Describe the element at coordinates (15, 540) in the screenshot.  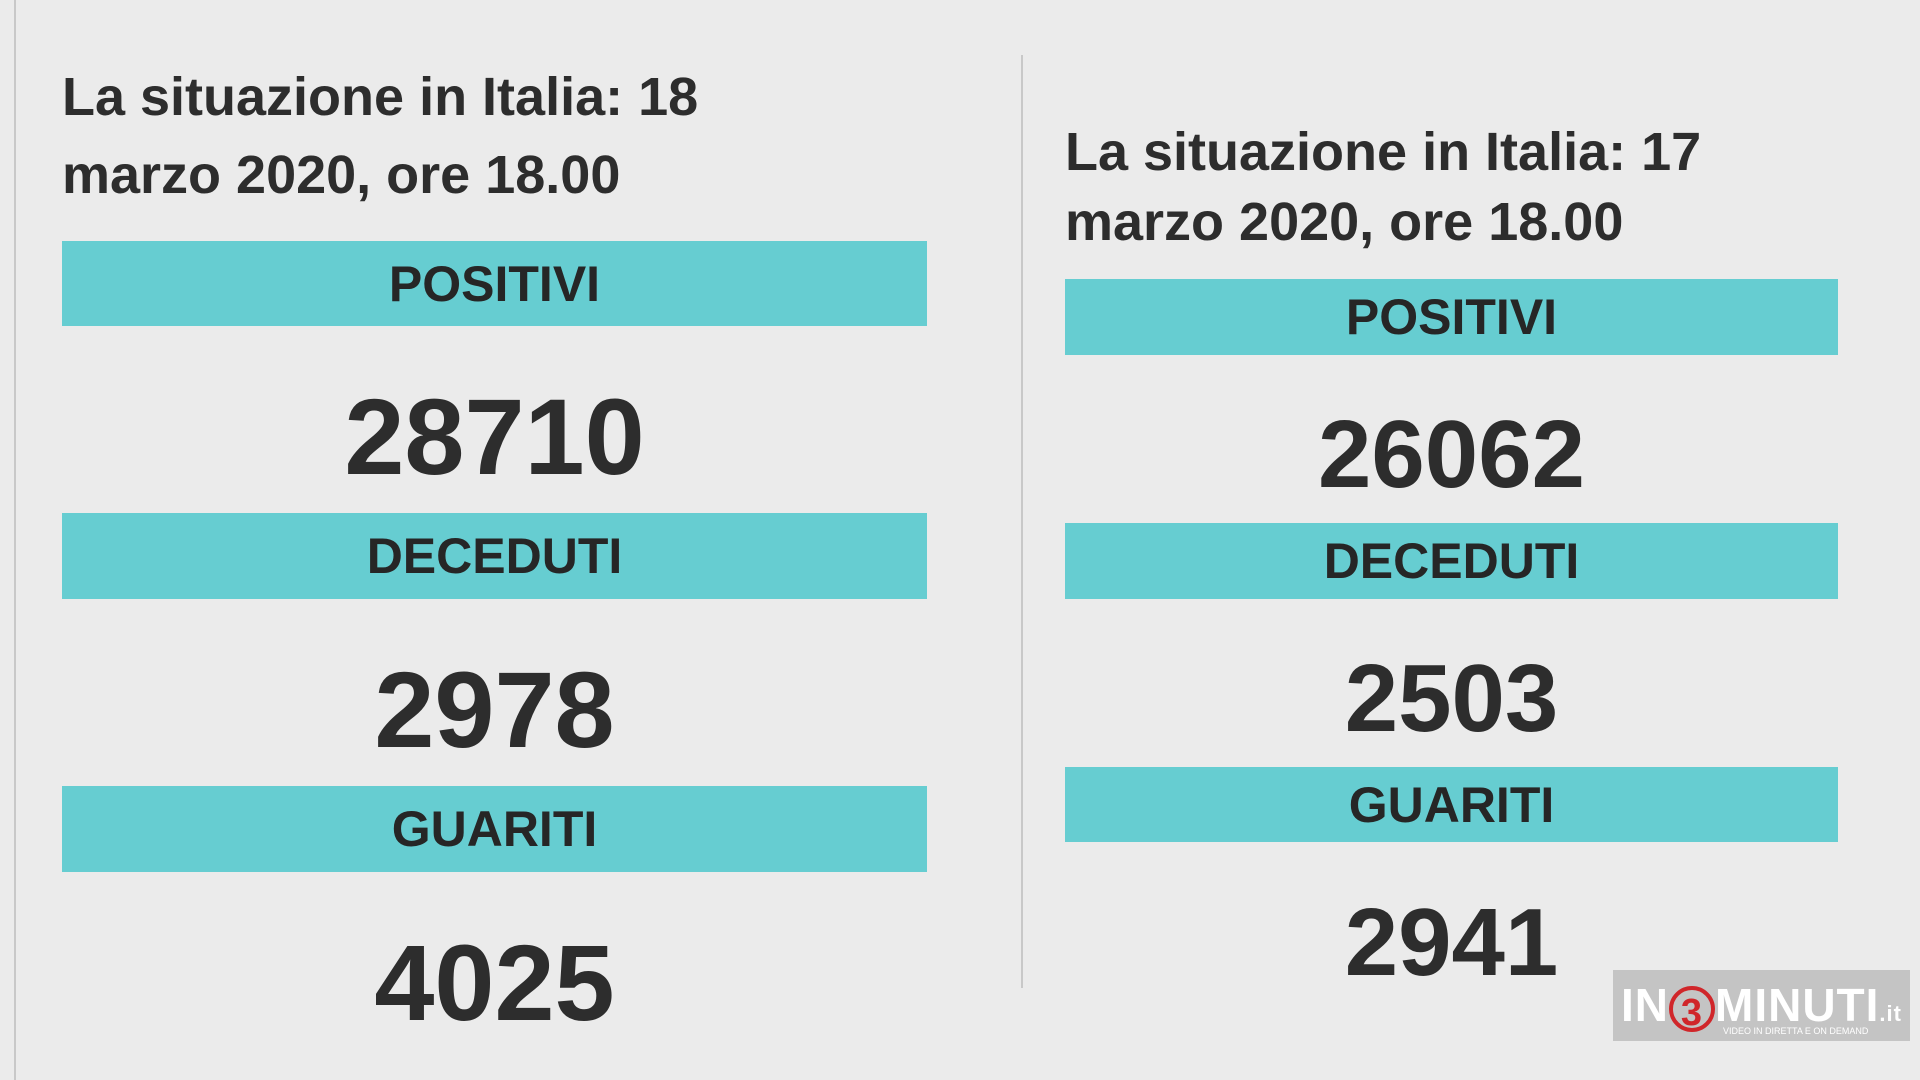
I see `edge-line` at that location.